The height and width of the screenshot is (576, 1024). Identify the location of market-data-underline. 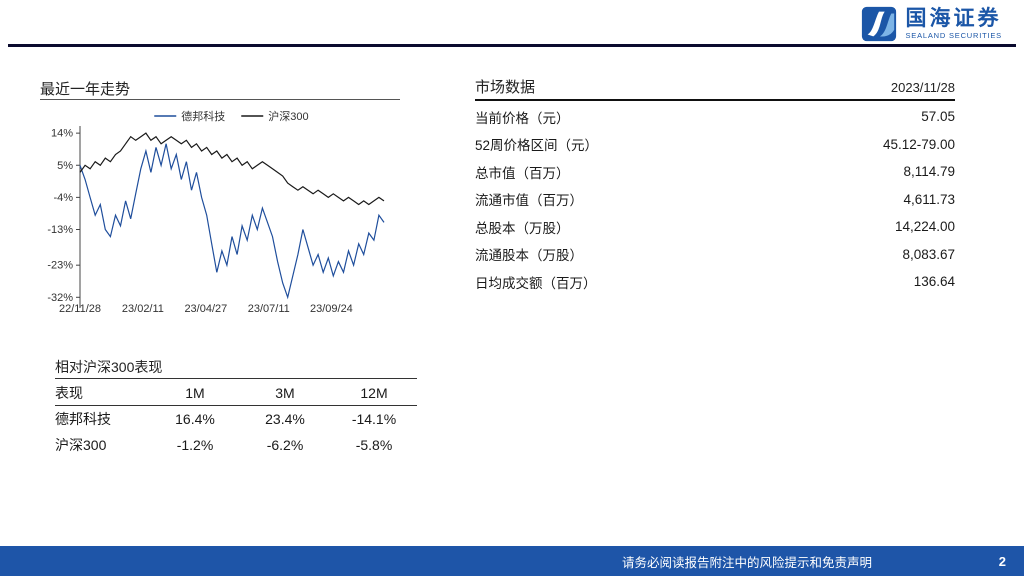
(715, 100).